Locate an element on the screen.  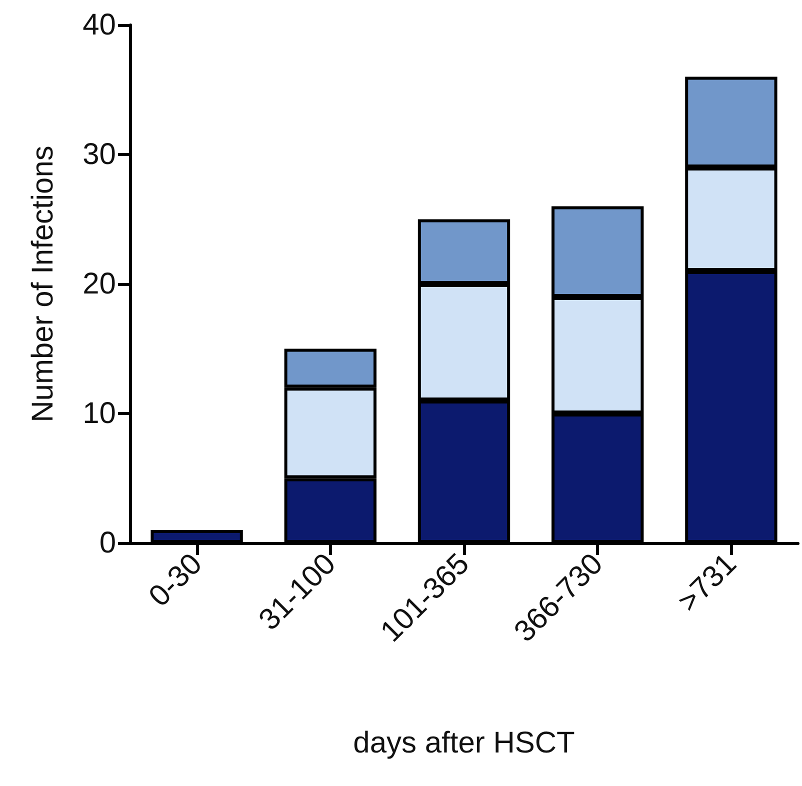
y-tick-label: 40 is located at coordinates (99, 25).